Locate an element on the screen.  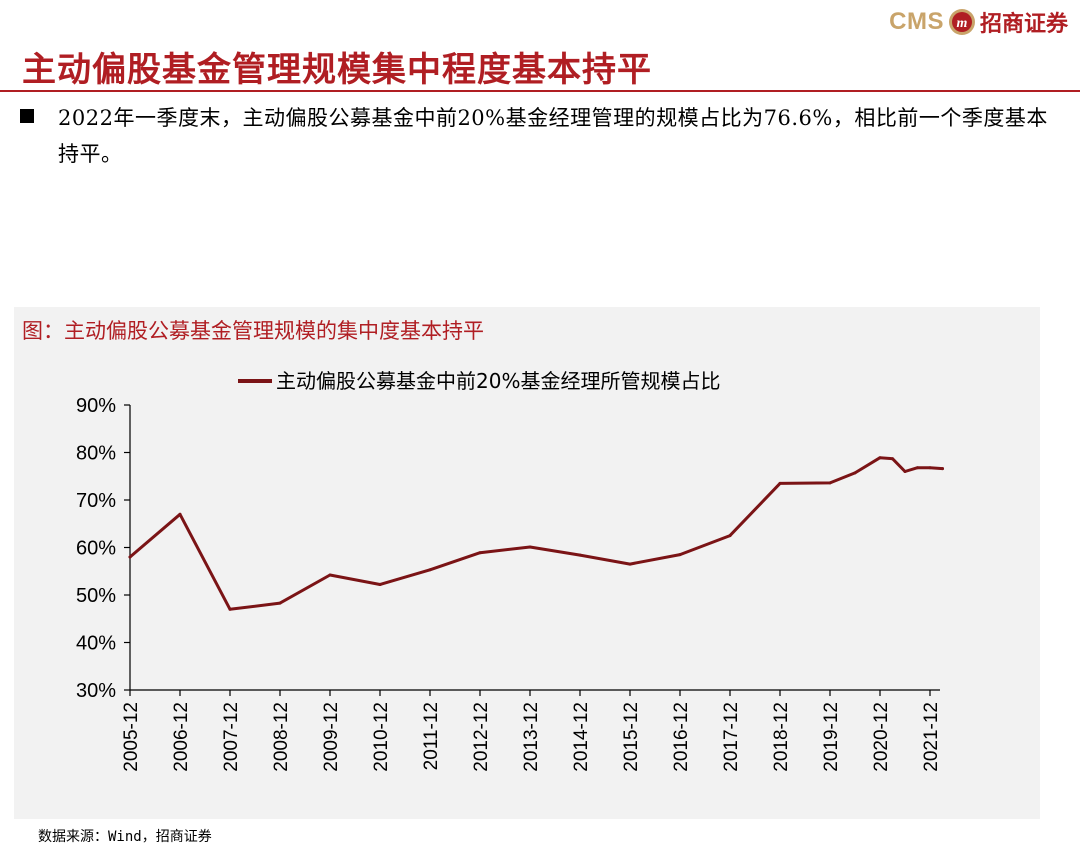
y-tick-label: 40% is located at coordinates (96, 644).